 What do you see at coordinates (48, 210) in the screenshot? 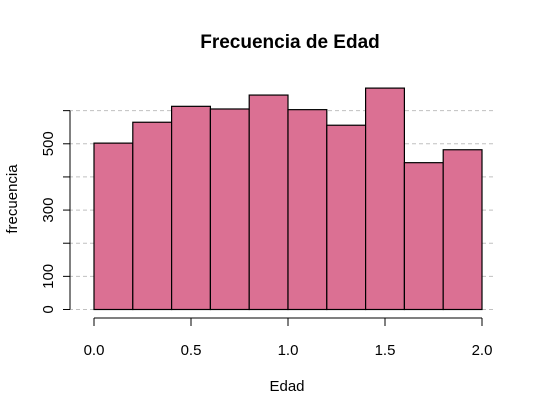
I see `y-tick-label-3: 300` at bounding box center [48, 210].